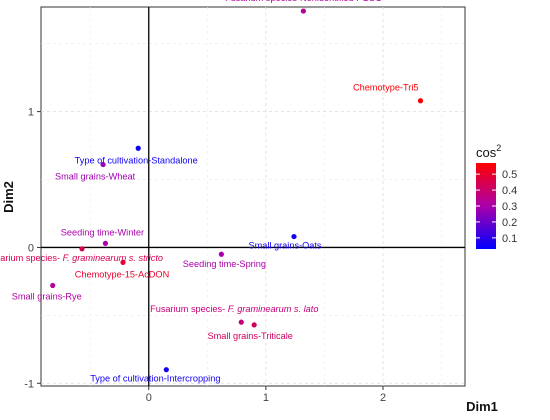 This screenshot has width=550, height=420. I want to click on x-tick-label: 1, so click(266, 398).